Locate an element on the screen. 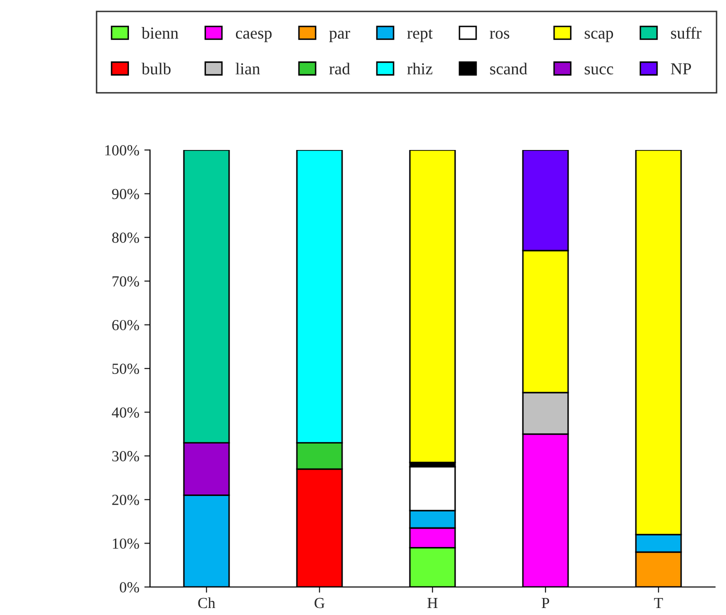 The image size is (726, 615). y-tick-label: 80% is located at coordinates (126, 237).